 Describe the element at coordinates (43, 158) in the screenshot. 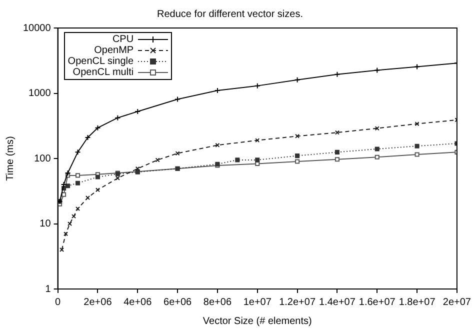

I see `y-tick-label: 100` at that location.